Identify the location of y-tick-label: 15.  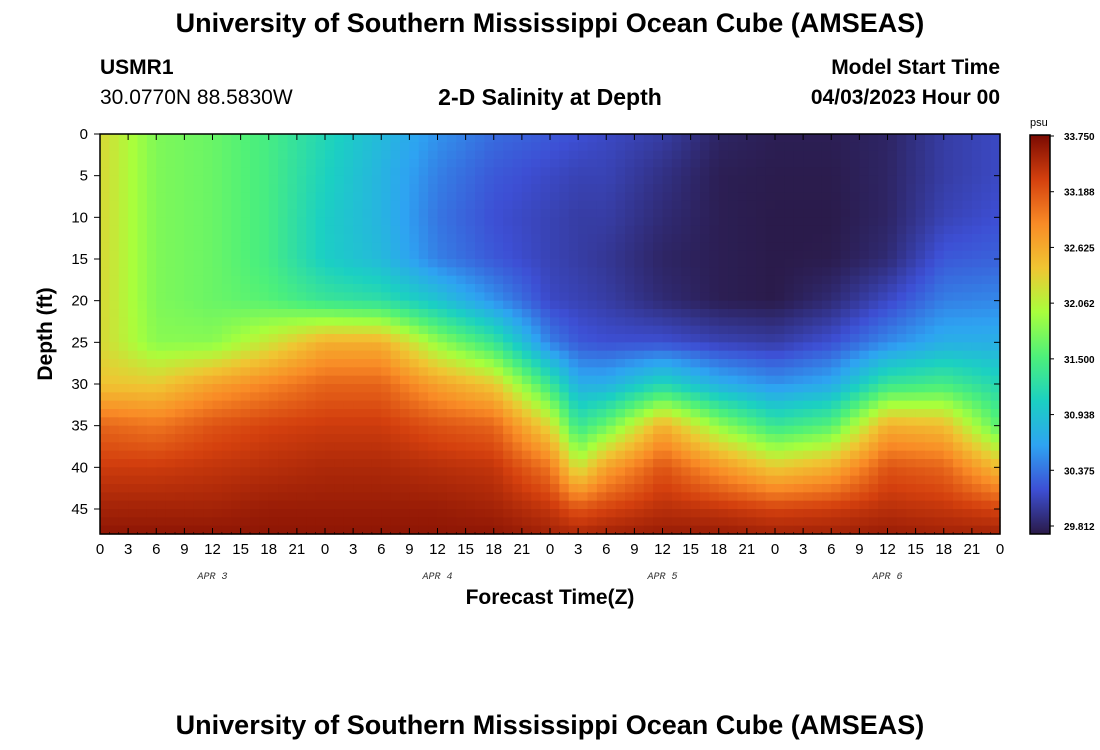
(79, 259).